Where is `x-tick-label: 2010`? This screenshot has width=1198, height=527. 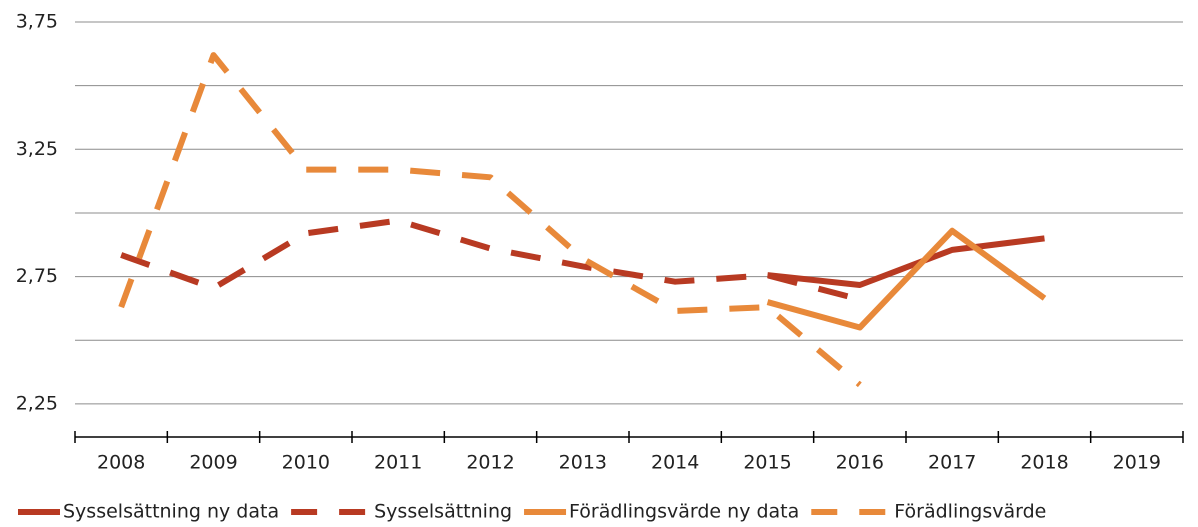 x-tick-label: 2010 is located at coordinates (306, 463).